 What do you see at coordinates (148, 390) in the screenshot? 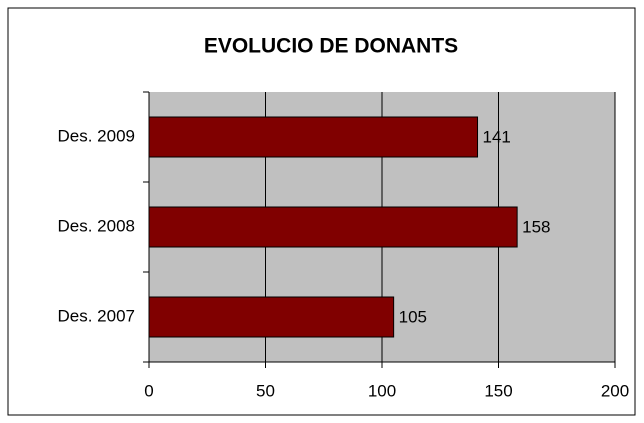
I see `x-tick-label: 0` at bounding box center [148, 390].